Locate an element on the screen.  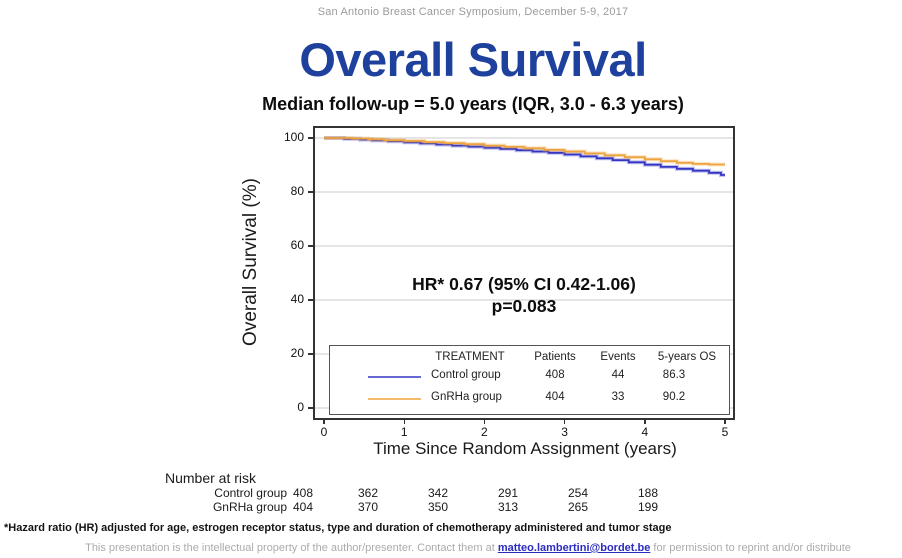
at-risk-value: 342 is located at coordinates (438, 493).